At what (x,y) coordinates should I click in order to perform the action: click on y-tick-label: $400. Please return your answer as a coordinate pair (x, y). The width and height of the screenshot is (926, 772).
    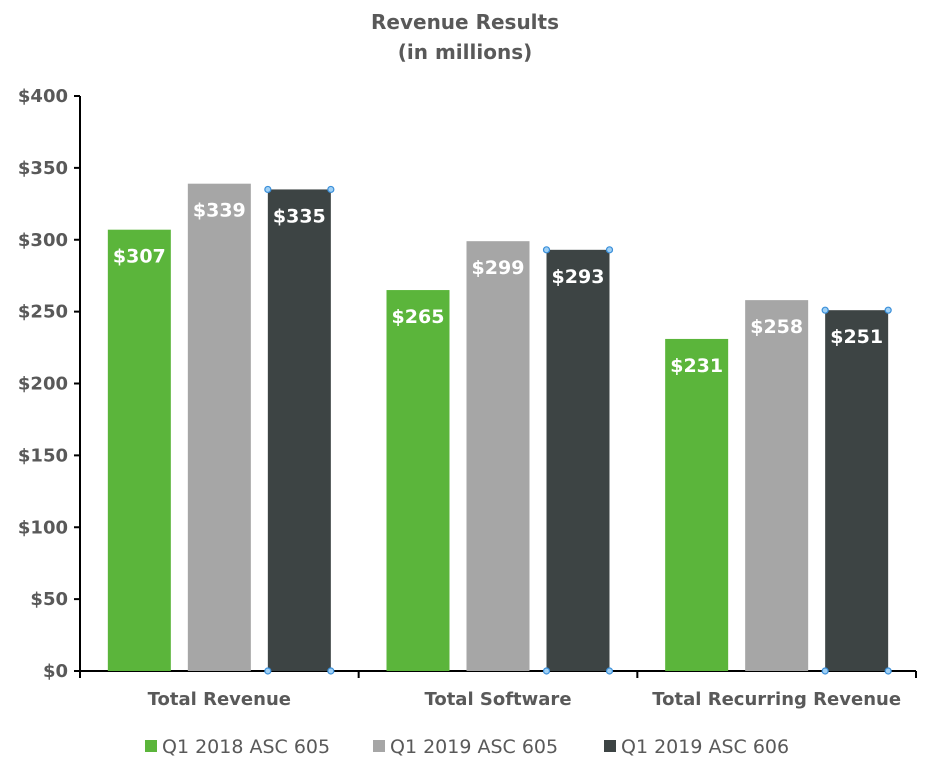
    Looking at the image, I should click on (43, 96).